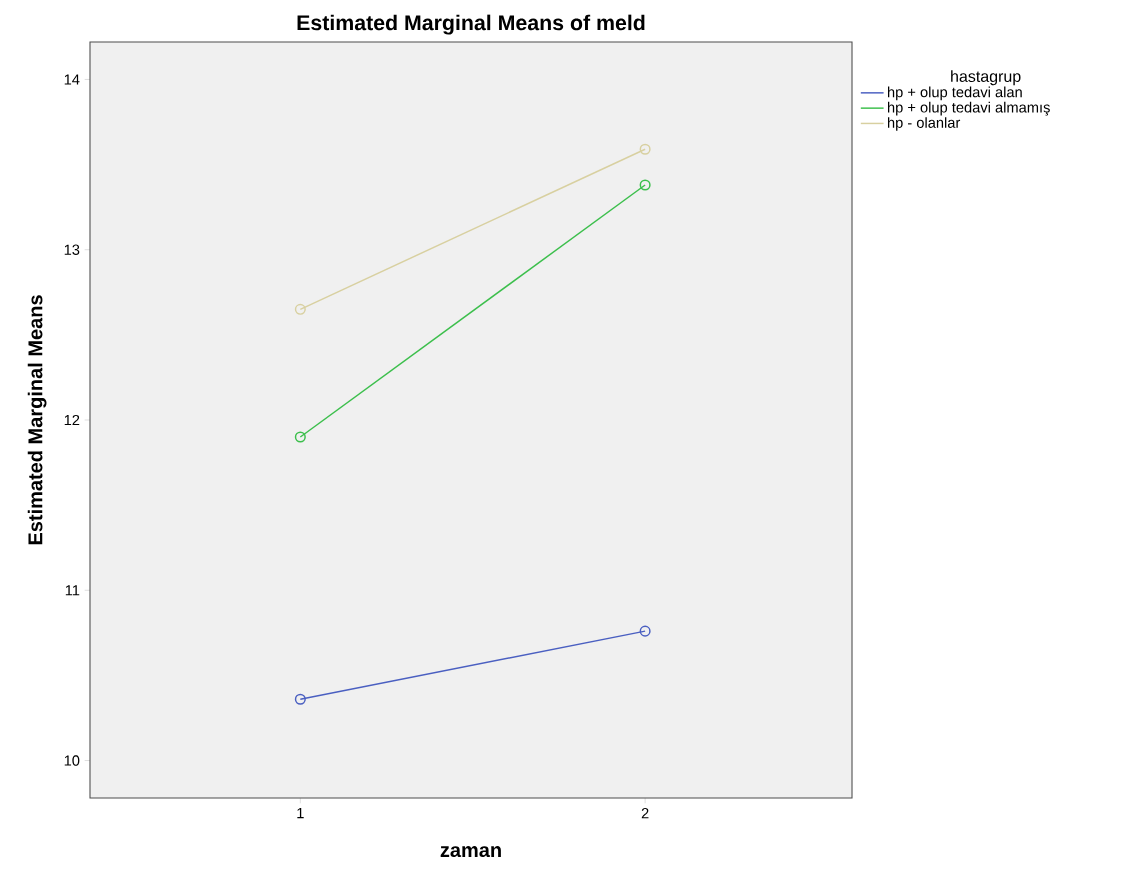 Image resolution: width=1133 pixels, height=890 pixels. What do you see at coordinates (645, 813) in the screenshot?
I see `x-tick-label: 2` at bounding box center [645, 813].